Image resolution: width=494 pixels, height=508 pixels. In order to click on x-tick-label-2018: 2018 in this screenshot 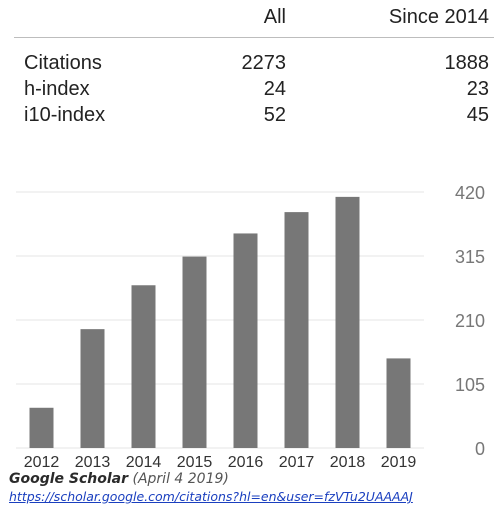, I will do `click(348, 462)`.